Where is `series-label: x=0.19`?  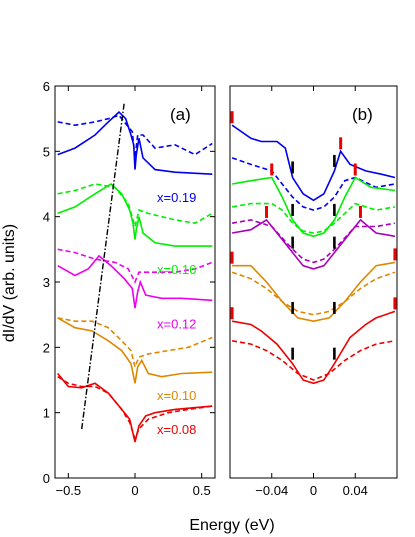
series-label: x=0.19 is located at coordinates (176, 197).